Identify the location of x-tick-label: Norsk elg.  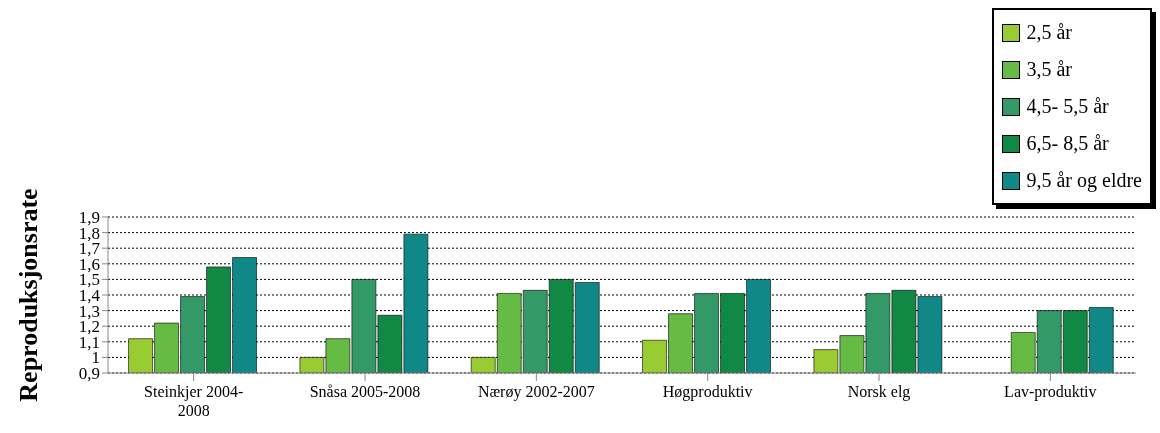
(879, 392).